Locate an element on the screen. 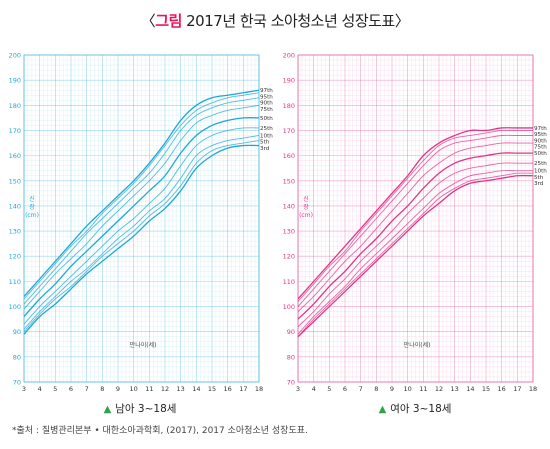  title-open-bracket: 〈 is located at coordinates (148, 21).